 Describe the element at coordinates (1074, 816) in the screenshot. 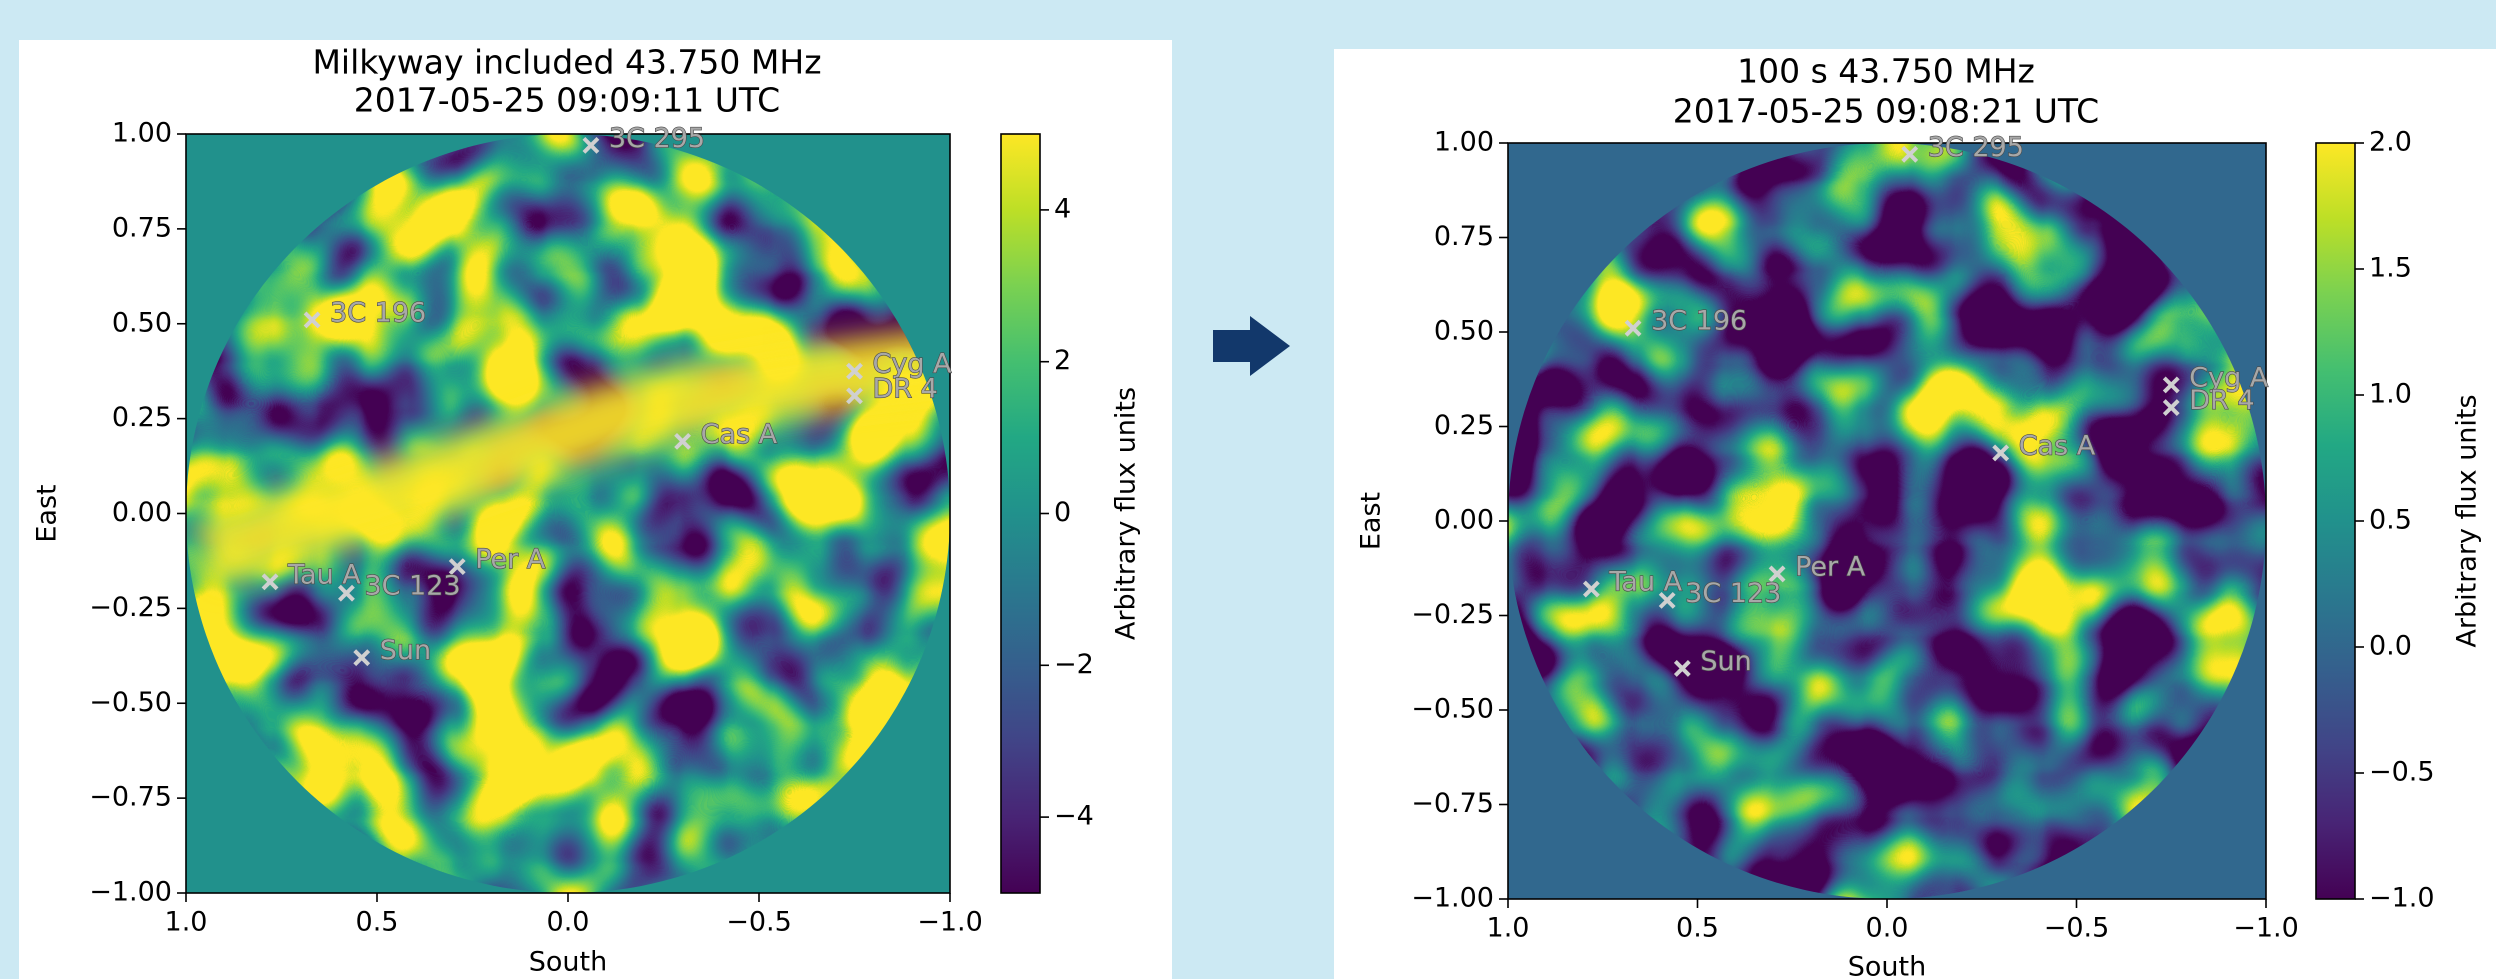

I see `colorbar-tick-label: −4` at that location.